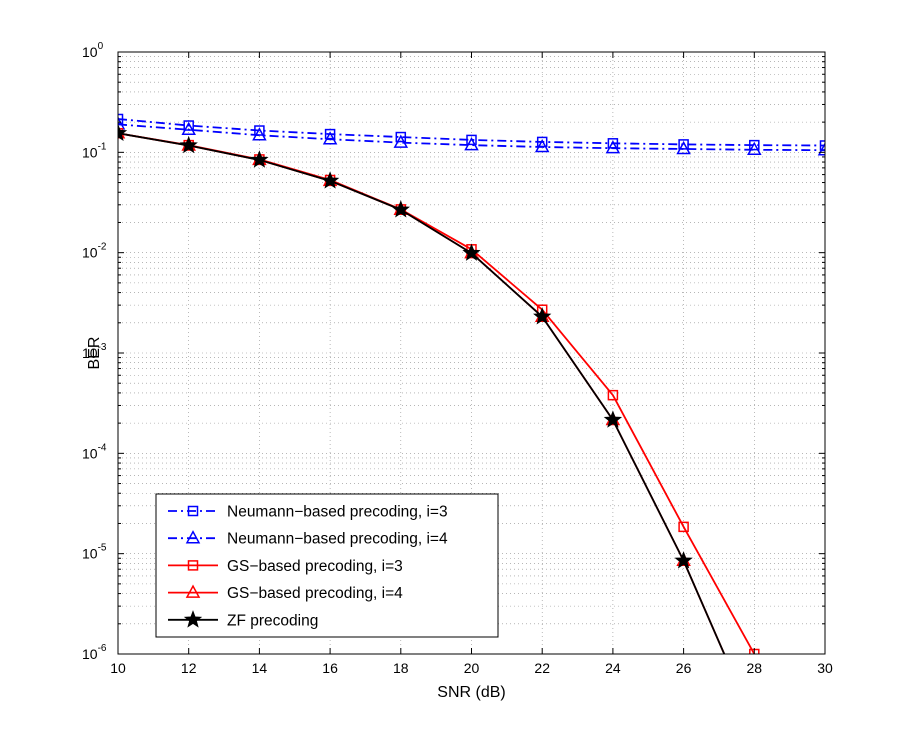 Image resolution: width=913 pixels, height=735 pixels. What do you see at coordinates (337, 539) in the screenshot?
I see `legend-label: Neumann−based precoding, i=4` at bounding box center [337, 539].